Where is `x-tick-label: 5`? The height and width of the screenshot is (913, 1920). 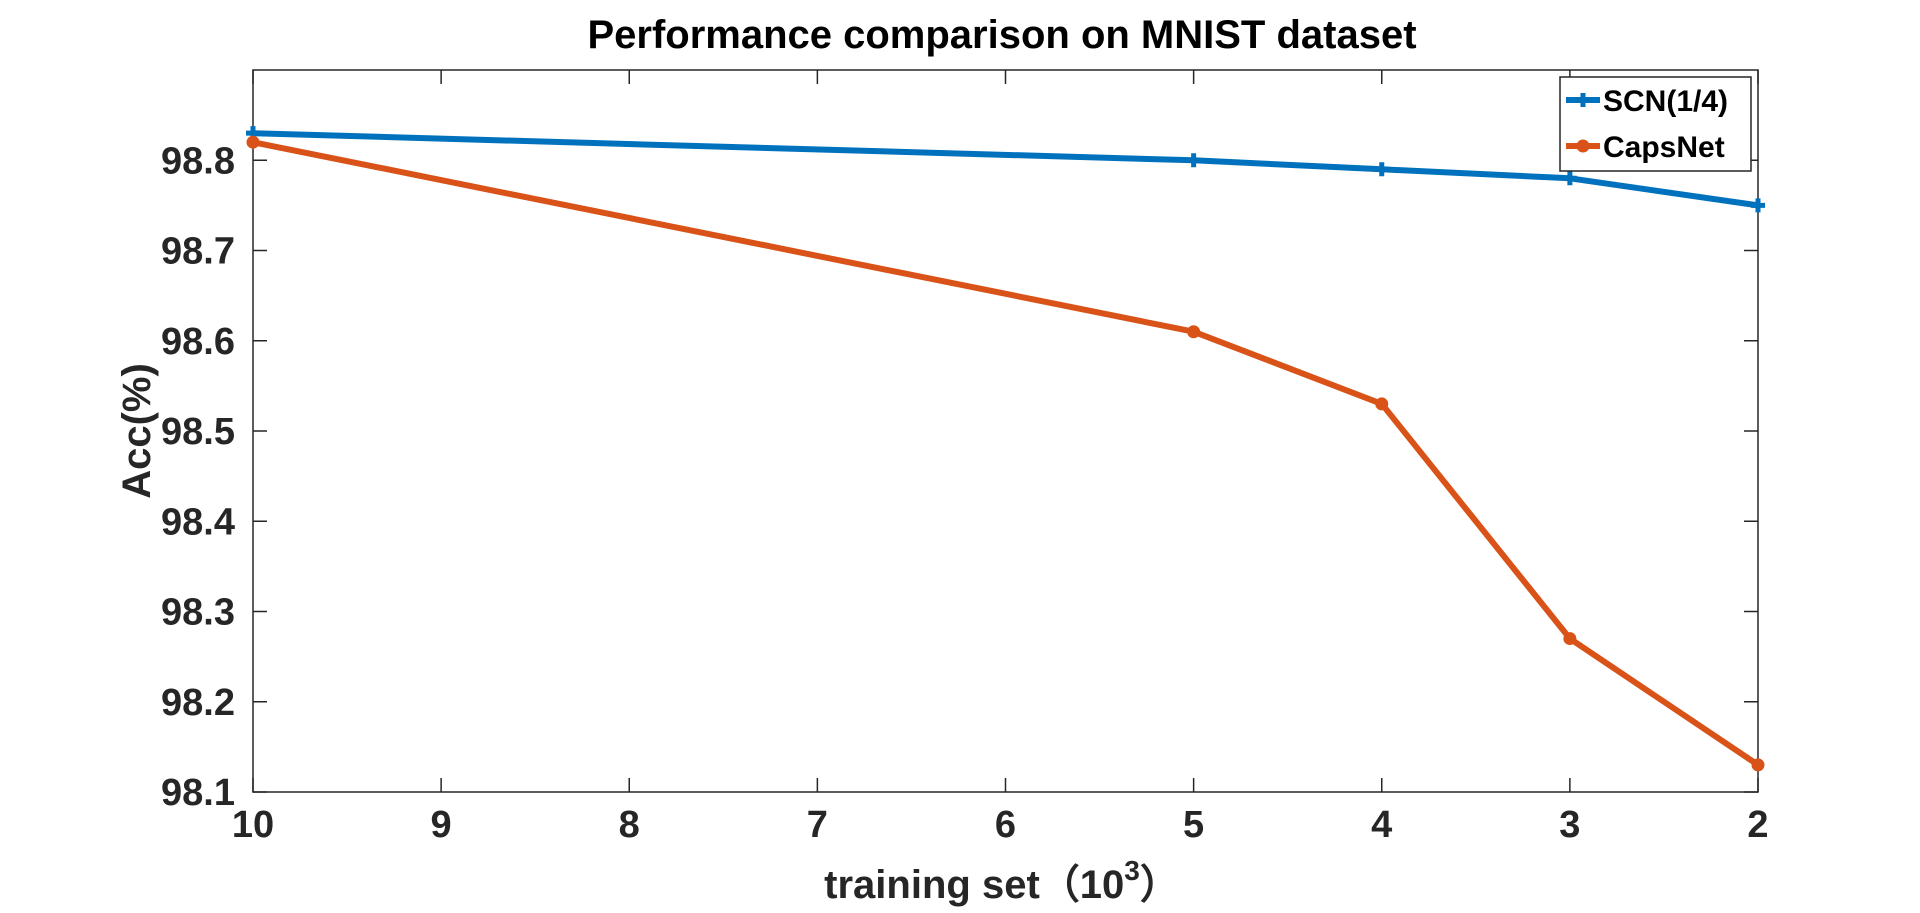
x-tick-label: 5 is located at coordinates (1193, 825).